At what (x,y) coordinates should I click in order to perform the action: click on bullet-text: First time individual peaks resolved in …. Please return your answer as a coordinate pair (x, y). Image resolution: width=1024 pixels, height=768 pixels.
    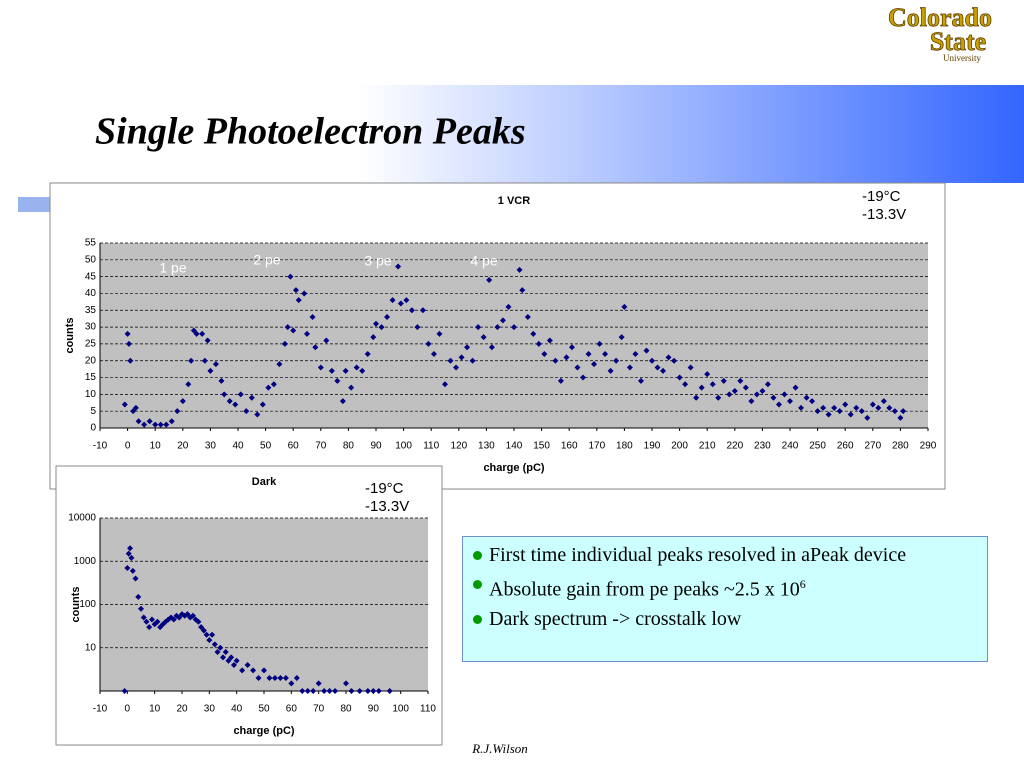
    Looking at the image, I should click on (698, 555).